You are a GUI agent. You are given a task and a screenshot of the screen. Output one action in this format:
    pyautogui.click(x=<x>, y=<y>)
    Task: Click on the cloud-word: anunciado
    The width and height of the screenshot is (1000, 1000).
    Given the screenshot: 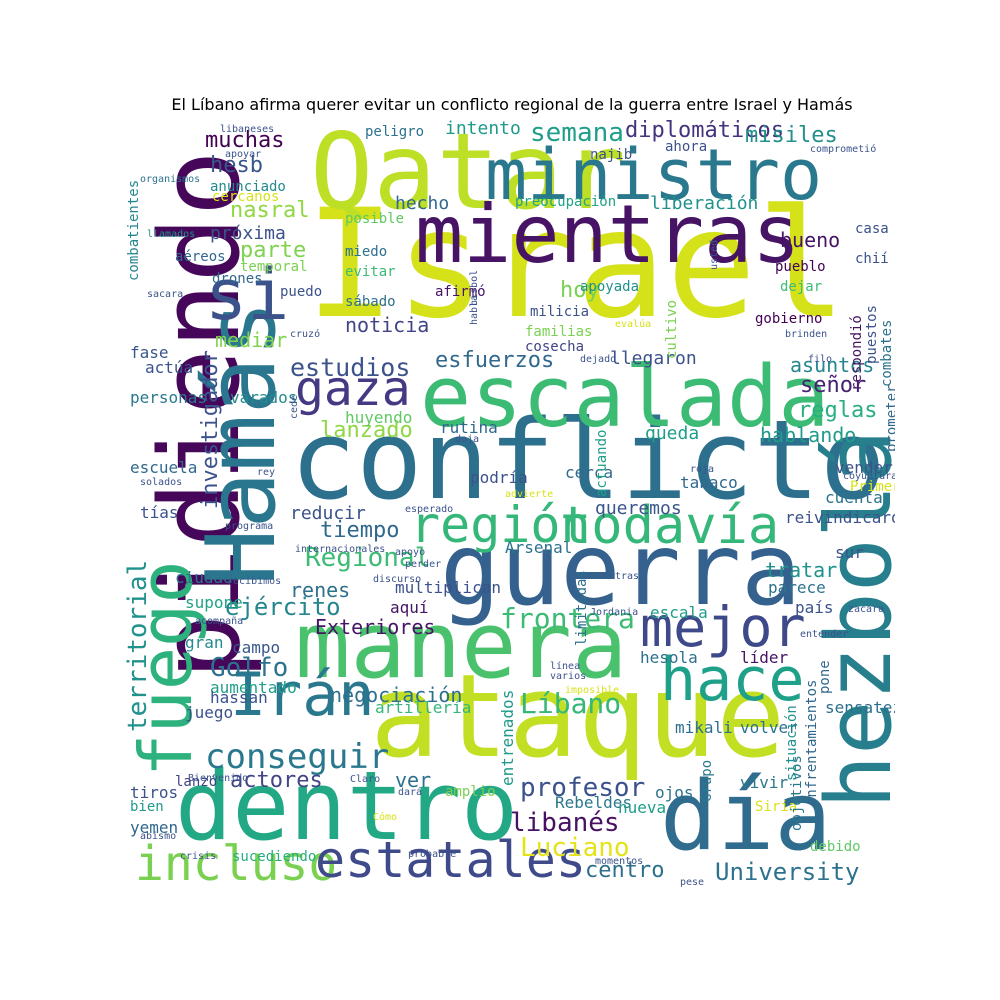 What is the action you would take?
    pyautogui.click(x=248, y=187)
    